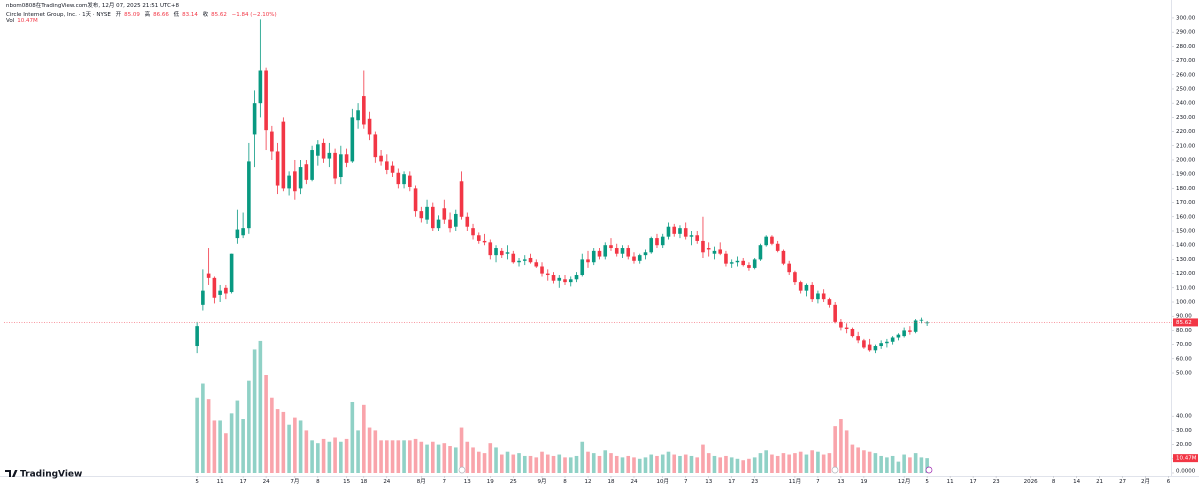 This screenshot has width=1199, height=485. I want to click on x-tick-label: 9月, so click(542, 481).